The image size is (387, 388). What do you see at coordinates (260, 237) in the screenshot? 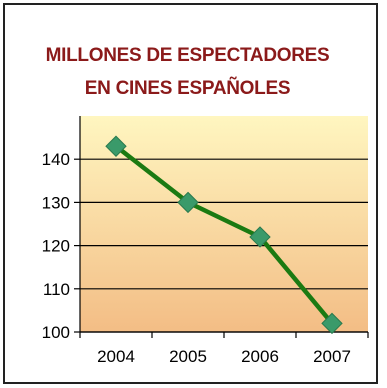
I see `data-point-2006` at bounding box center [260, 237].